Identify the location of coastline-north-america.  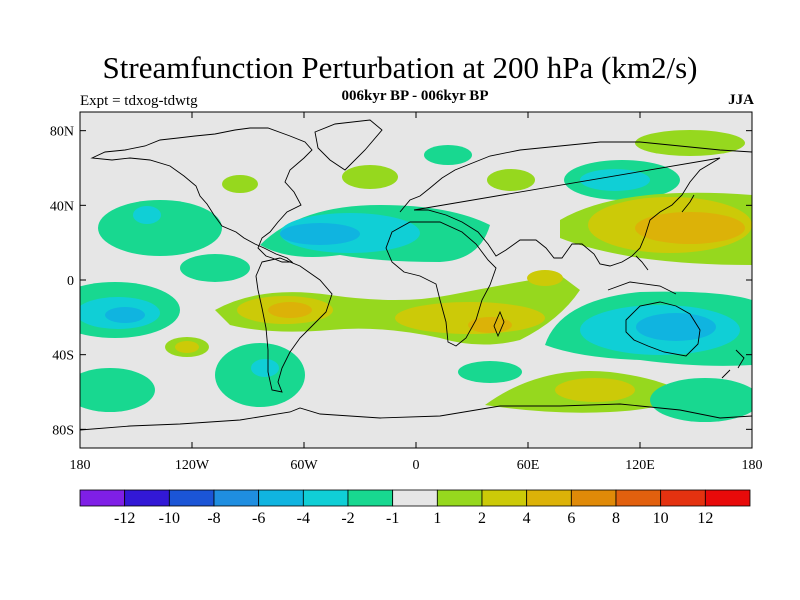
(201, 195).